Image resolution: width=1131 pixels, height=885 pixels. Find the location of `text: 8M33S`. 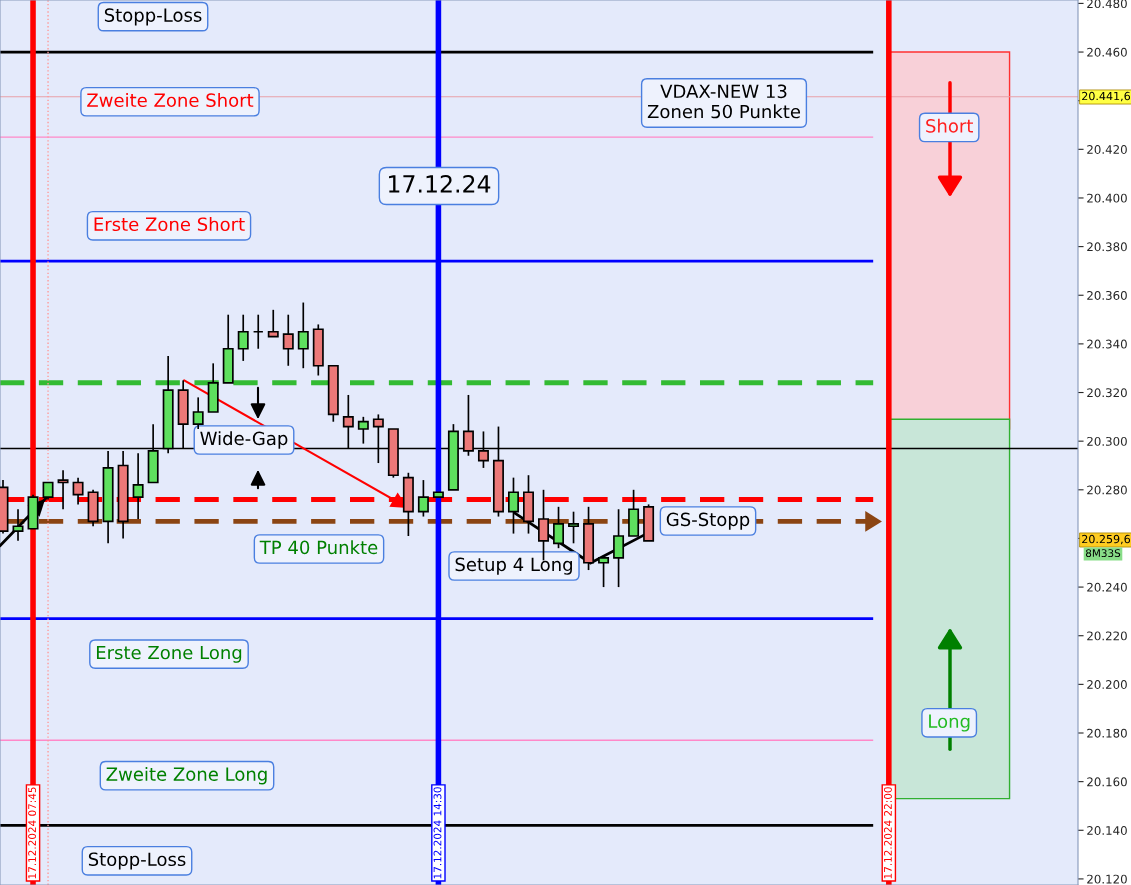

text: 8M33S is located at coordinates (1103, 553).